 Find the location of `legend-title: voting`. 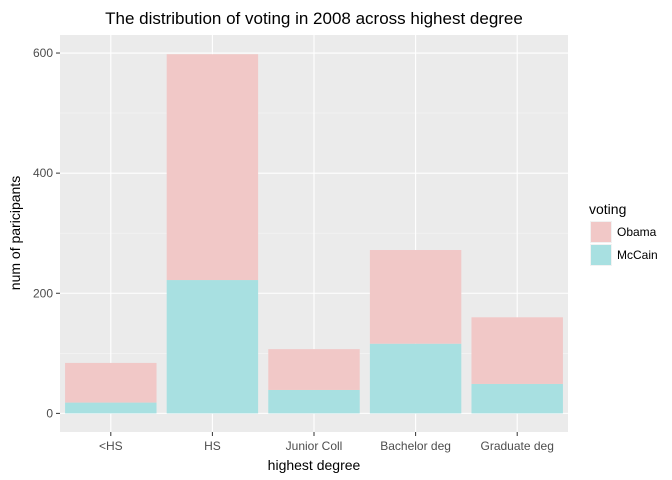

legend-title: voting is located at coordinates (607, 209).